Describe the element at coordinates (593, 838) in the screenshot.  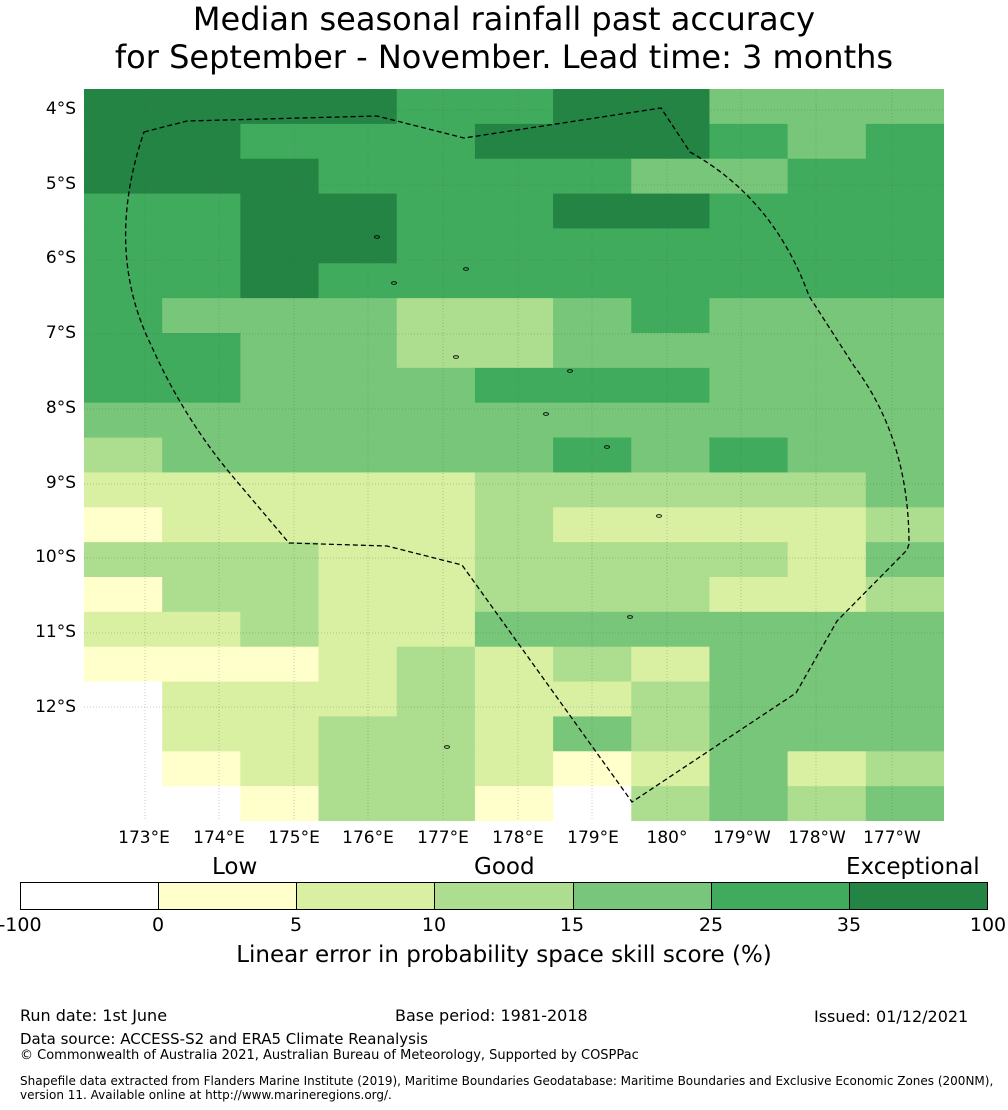
I see `lon-label-179e: 179°E` at that location.